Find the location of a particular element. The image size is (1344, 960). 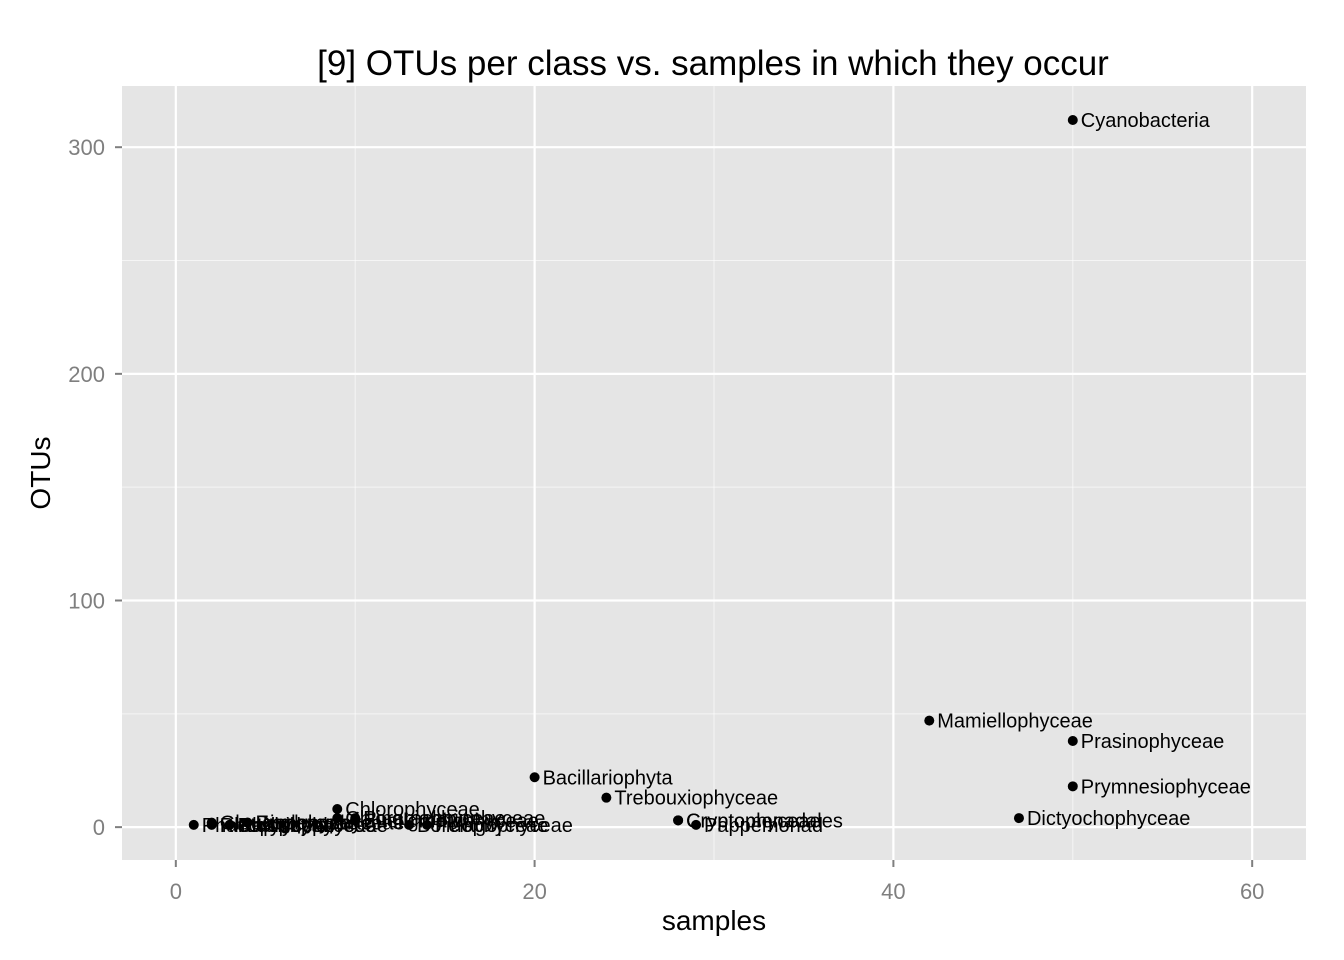

data-point-label: Prymnesiophyceae is located at coordinates (1166, 787).